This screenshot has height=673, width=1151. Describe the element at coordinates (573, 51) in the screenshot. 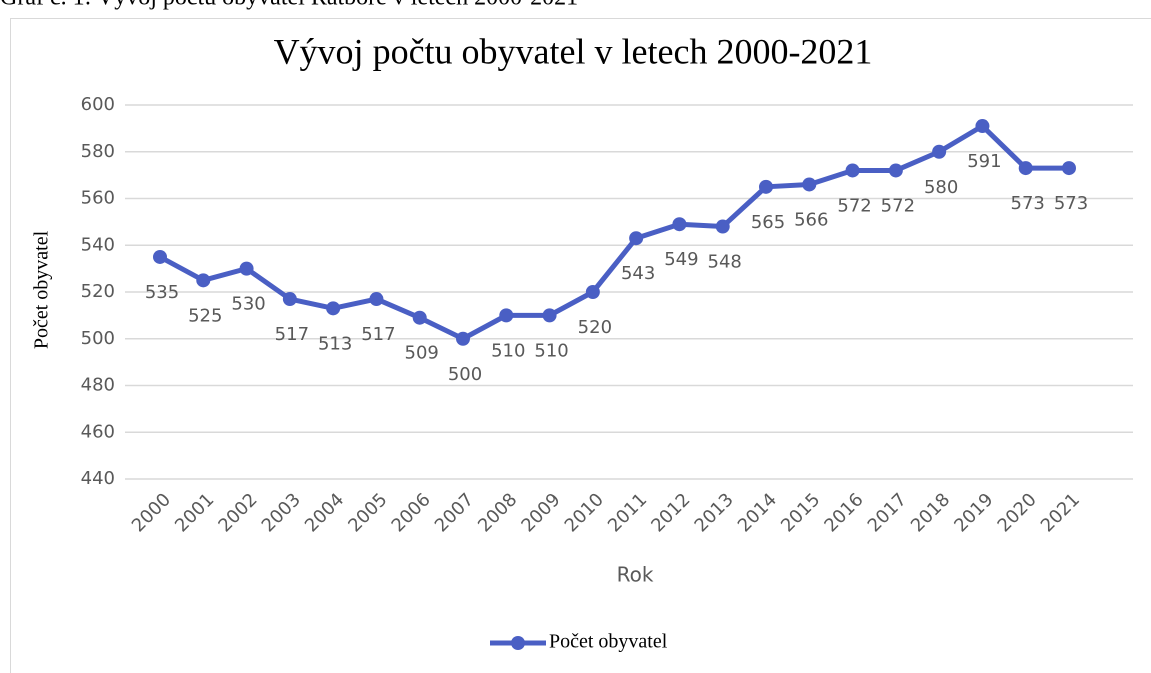

I see `chart-title: Vývoj počtu obyvatel v letech 2000-2021` at that location.